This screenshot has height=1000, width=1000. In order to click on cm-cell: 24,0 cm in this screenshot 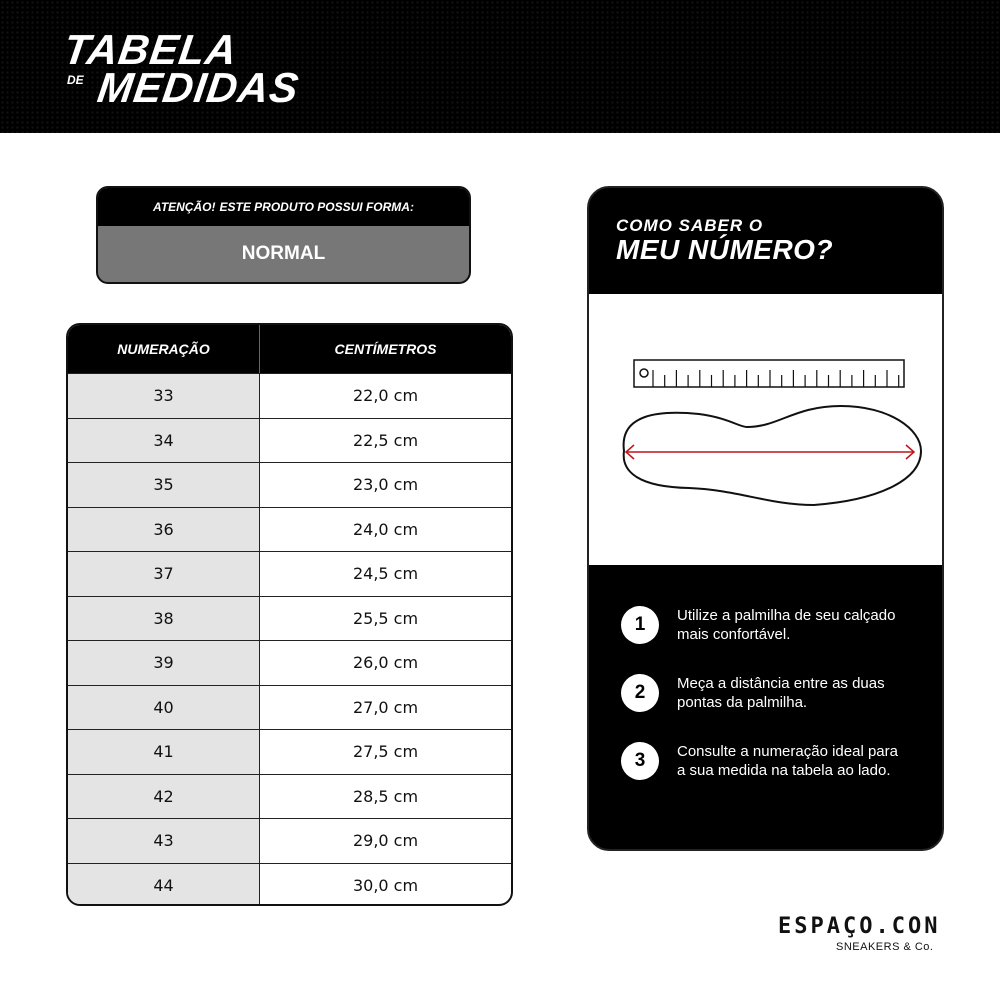, I will do `click(385, 529)`.